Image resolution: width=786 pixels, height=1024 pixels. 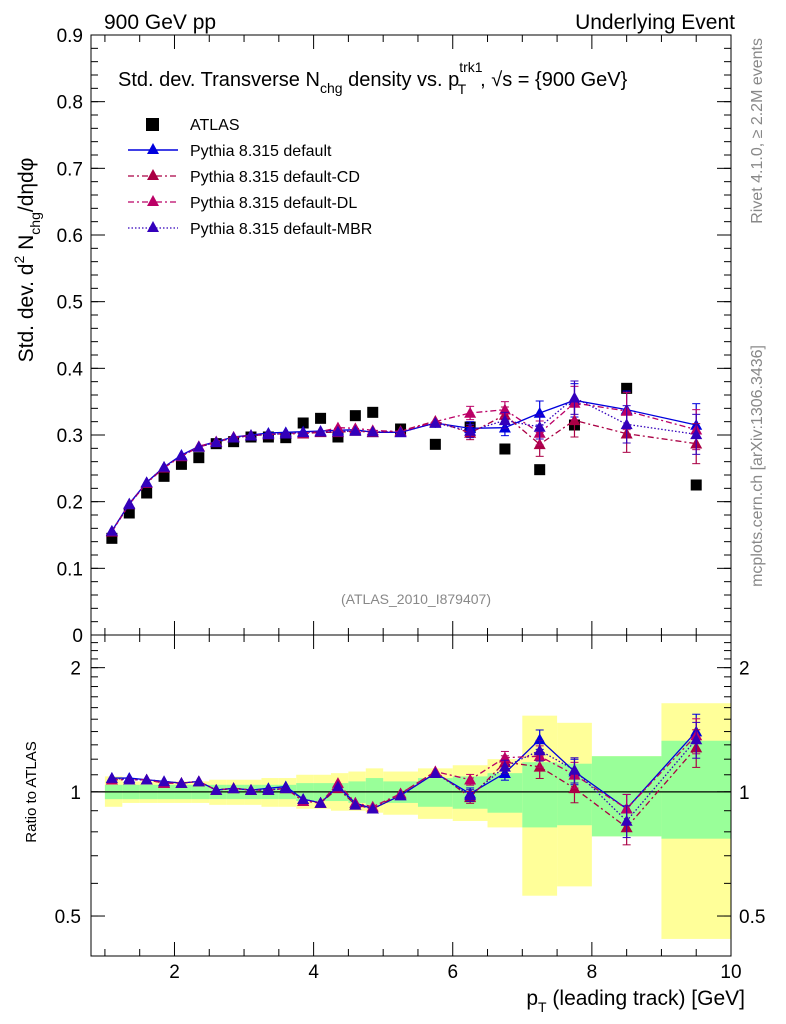 What do you see at coordinates (462, 89) in the screenshot?
I see `title-sub-t: T` at bounding box center [462, 89].